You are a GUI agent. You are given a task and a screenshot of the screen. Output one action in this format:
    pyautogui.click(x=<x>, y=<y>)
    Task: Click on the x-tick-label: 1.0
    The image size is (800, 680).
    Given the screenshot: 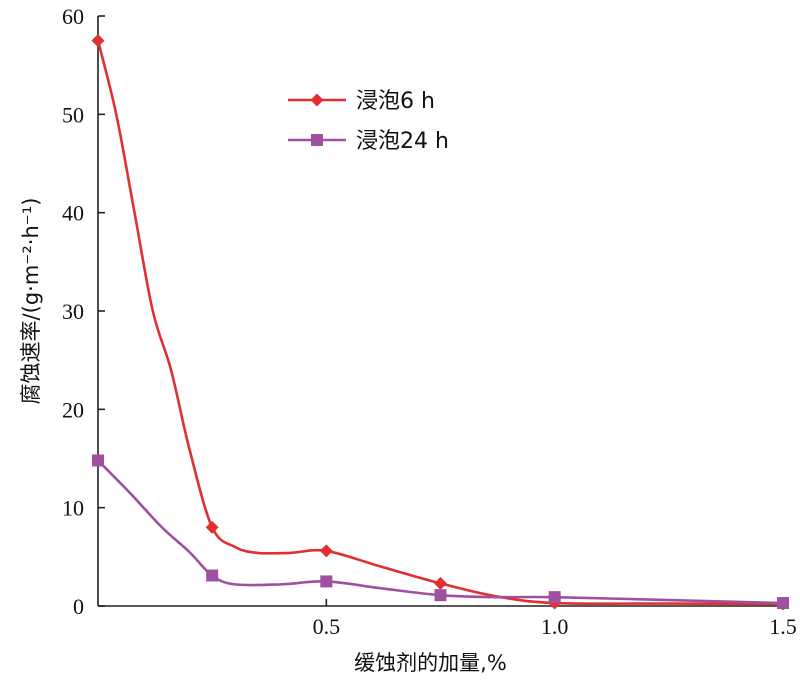 What is the action you would take?
    pyautogui.click(x=555, y=626)
    